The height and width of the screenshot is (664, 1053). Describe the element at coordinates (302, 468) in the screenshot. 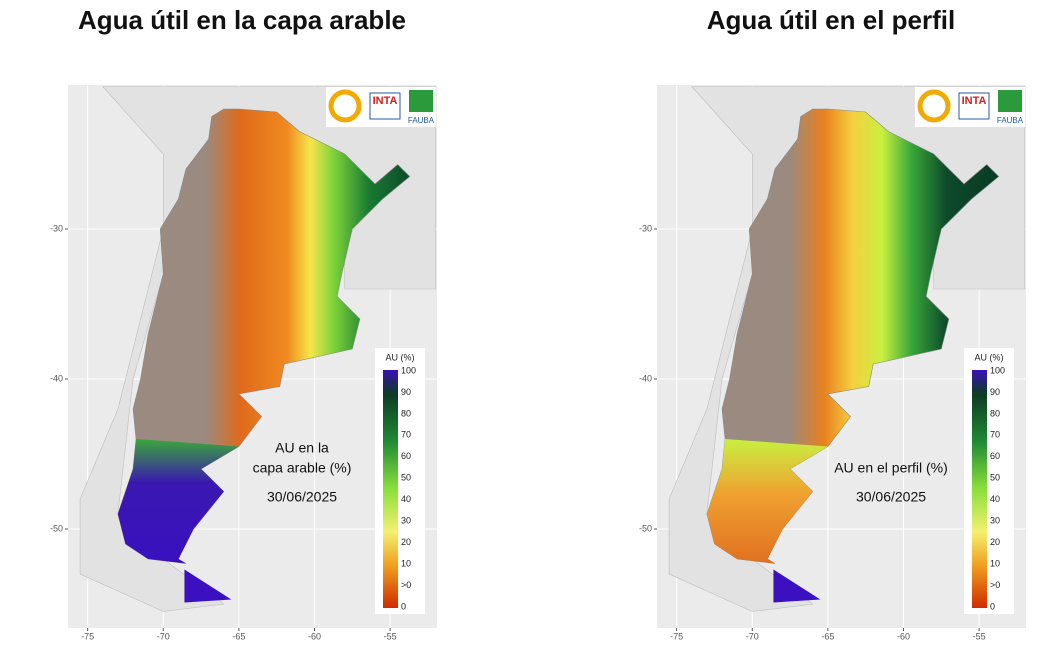

I see `annotation: capa arable (%)` at that location.